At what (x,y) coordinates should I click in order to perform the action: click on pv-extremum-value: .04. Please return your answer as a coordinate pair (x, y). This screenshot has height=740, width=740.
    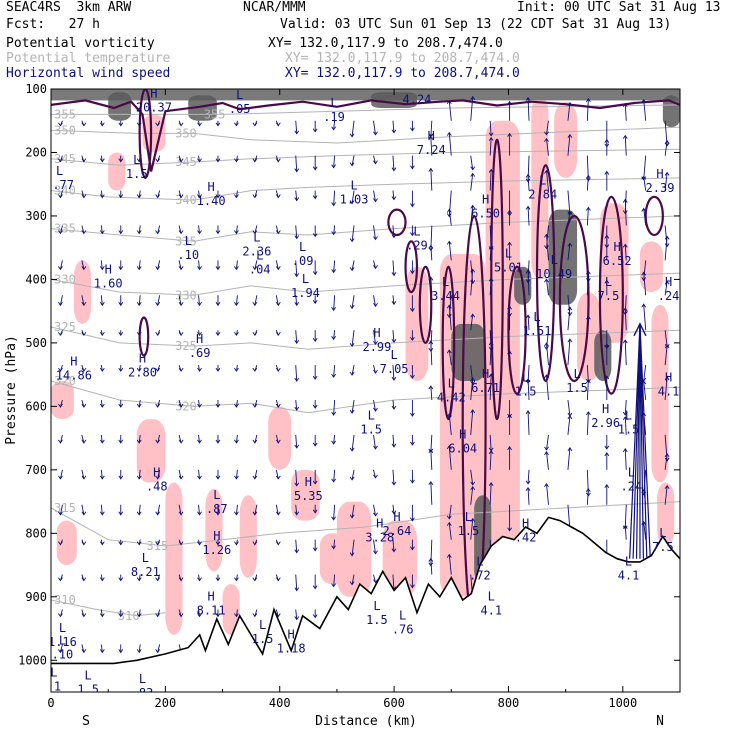
    Looking at the image, I should click on (260, 269).